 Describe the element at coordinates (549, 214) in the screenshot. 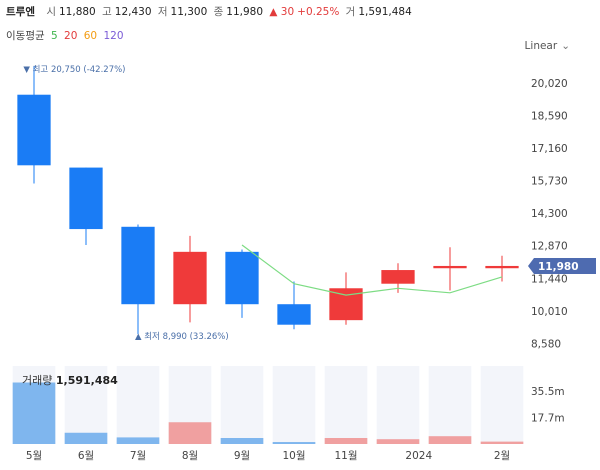

I see `y-tick-label: 14,300` at that location.